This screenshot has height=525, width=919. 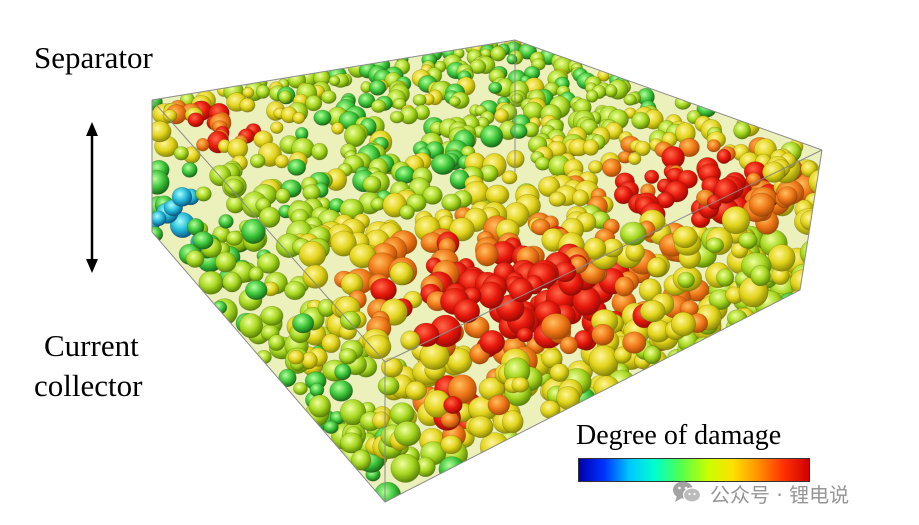 What do you see at coordinates (91, 345) in the screenshot?
I see `current-label: Current` at bounding box center [91, 345].